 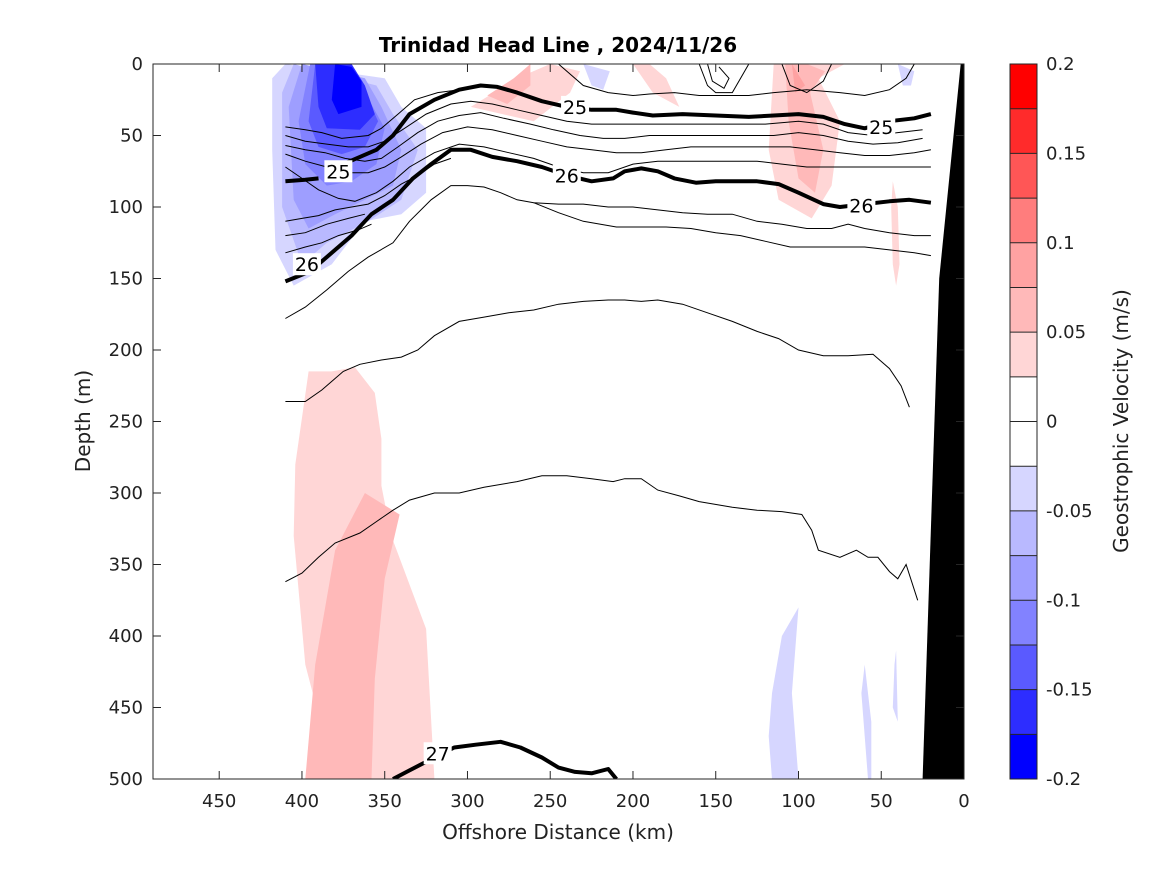 I want to click on chart-title: Trinidad Head Line , 2024/11/26, so click(x=558, y=45).